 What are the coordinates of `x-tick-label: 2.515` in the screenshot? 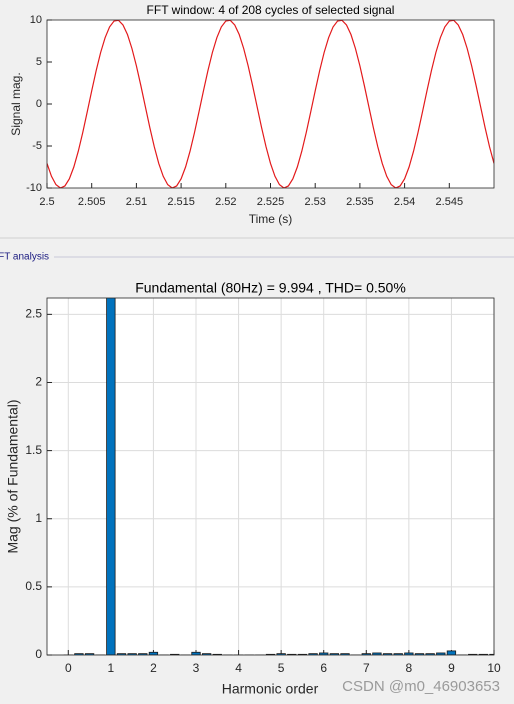 It's located at (181, 202).